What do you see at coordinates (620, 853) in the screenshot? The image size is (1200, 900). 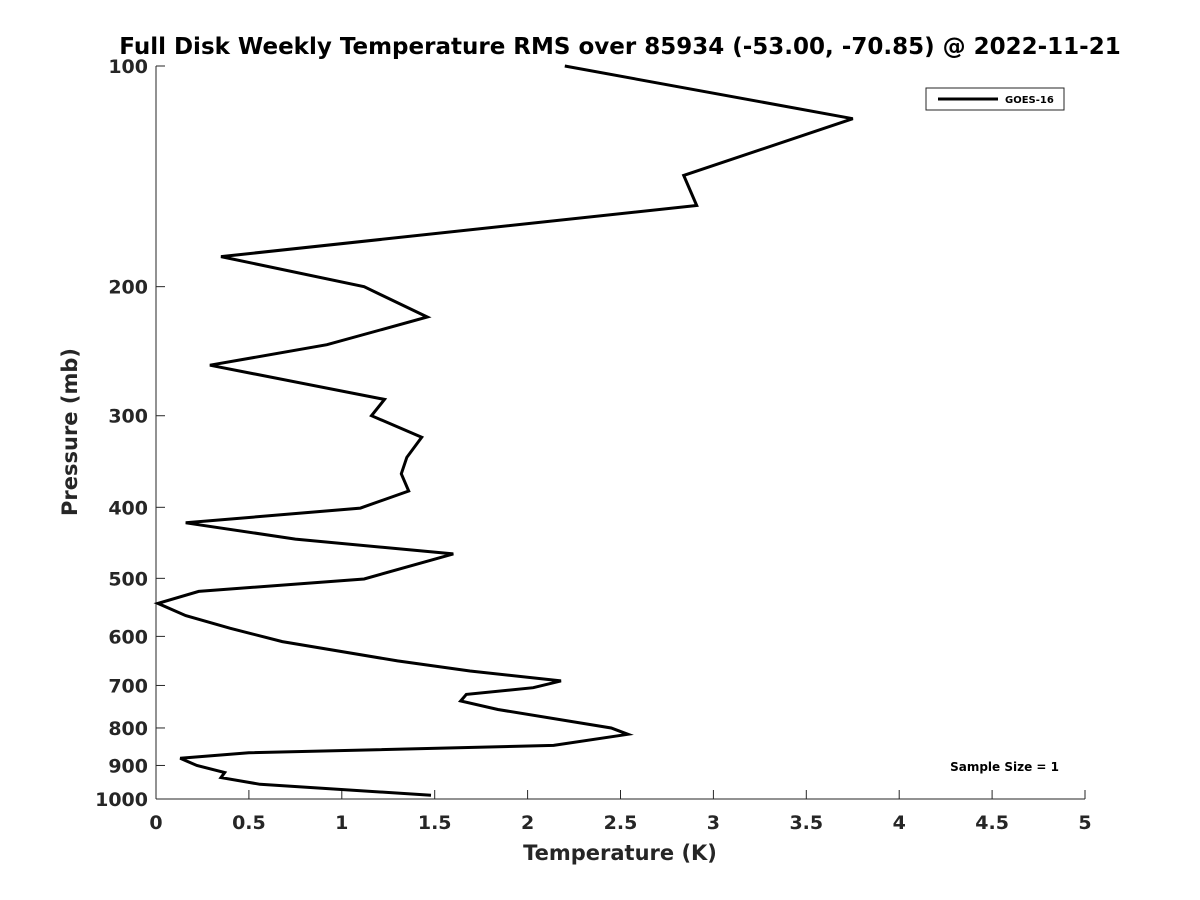 I see `x-axis-label: Temperature (K)` at bounding box center [620, 853].